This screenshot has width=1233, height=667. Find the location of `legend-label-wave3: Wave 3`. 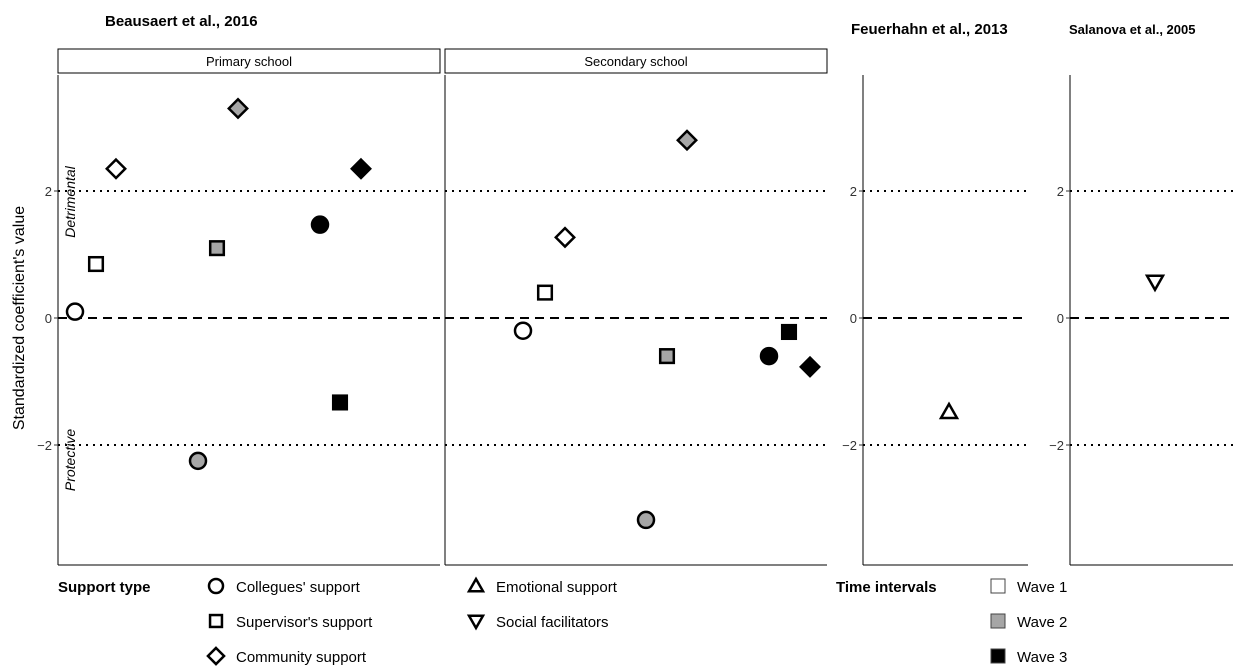

legend-label-wave3: Wave 3 is located at coordinates (1042, 657).